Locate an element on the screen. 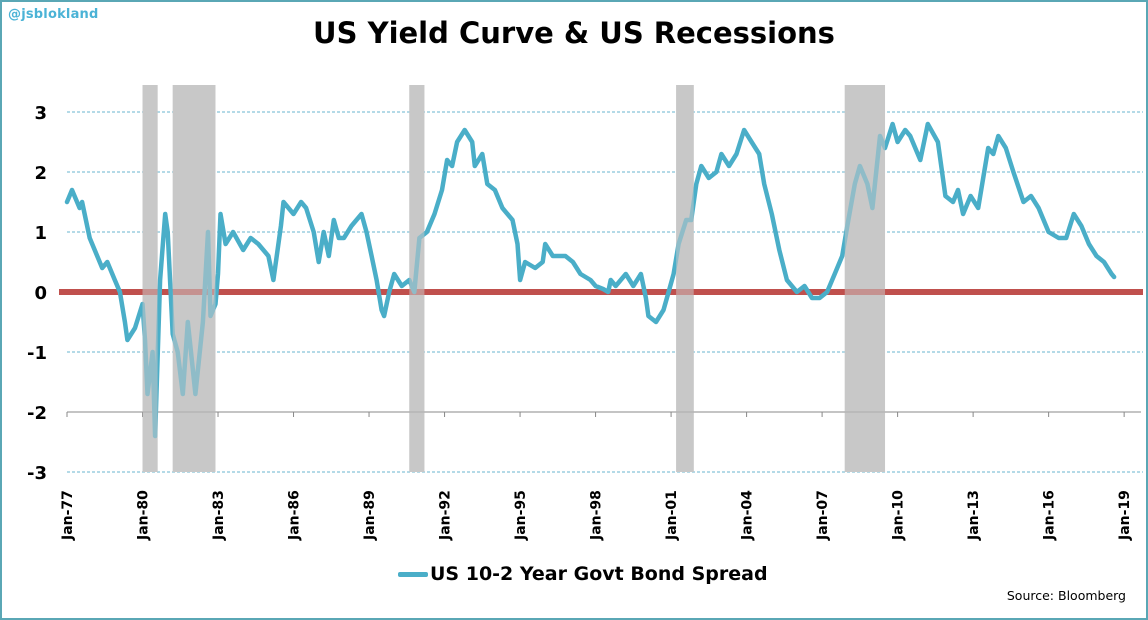 Image resolution: width=1148 pixels, height=620 pixels. x-tick-label: Jan-77 is located at coordinates (68, 515).